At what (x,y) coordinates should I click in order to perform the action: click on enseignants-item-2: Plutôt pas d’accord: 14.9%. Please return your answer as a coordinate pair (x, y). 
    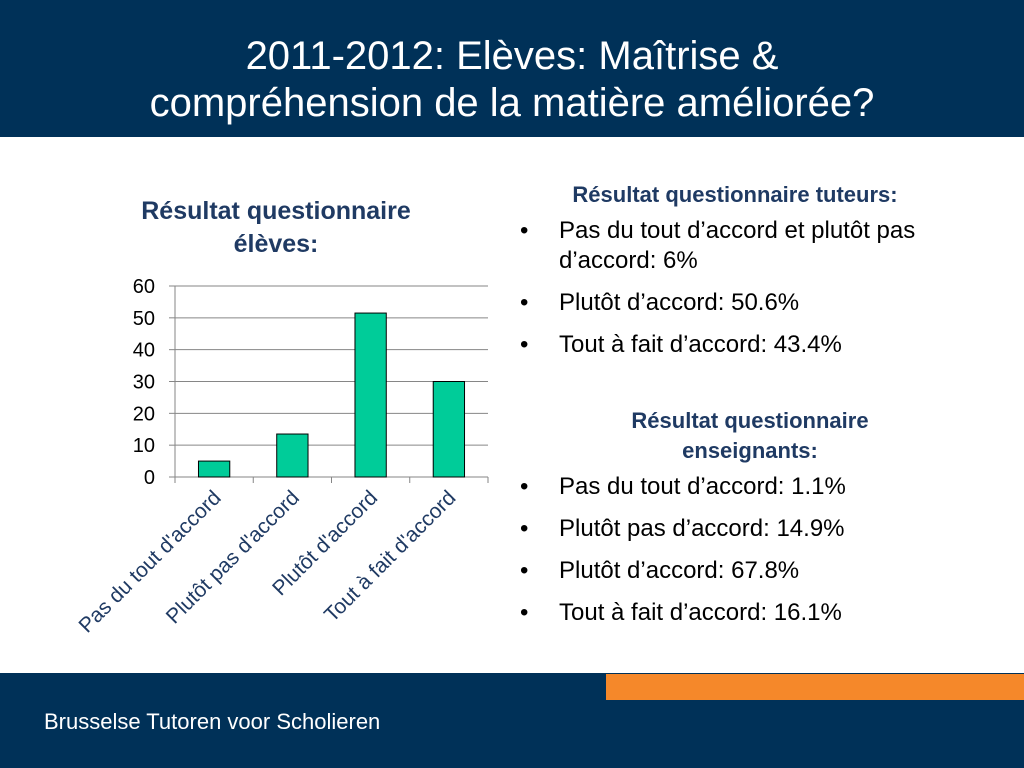
    Looking at the image, I should click on (702, 528).